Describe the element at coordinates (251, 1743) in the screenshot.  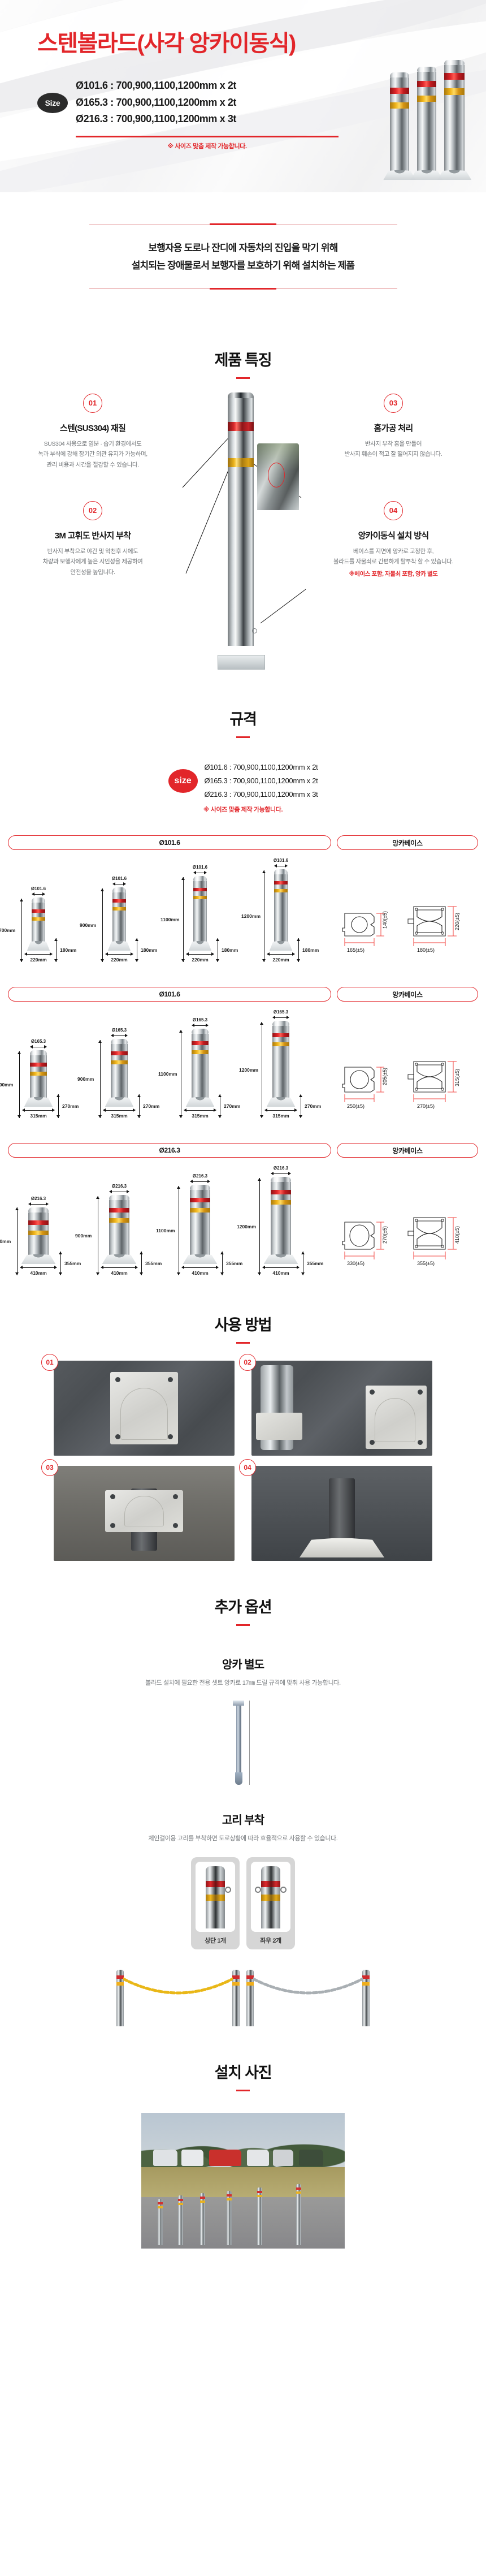
I see `anchor-bolt-dimension-lines` at that location.